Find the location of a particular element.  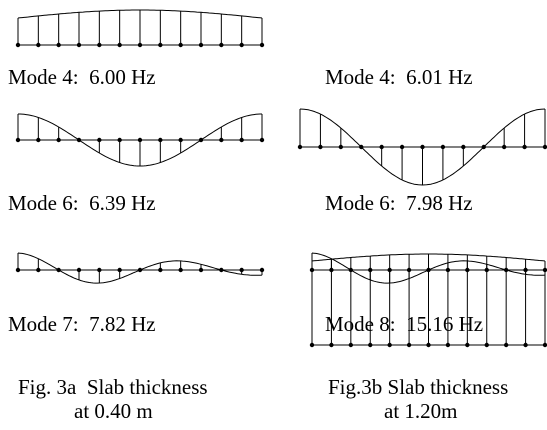

mode-label: Mode 4: 6.00 Hz is located at coordinates (82, 77).